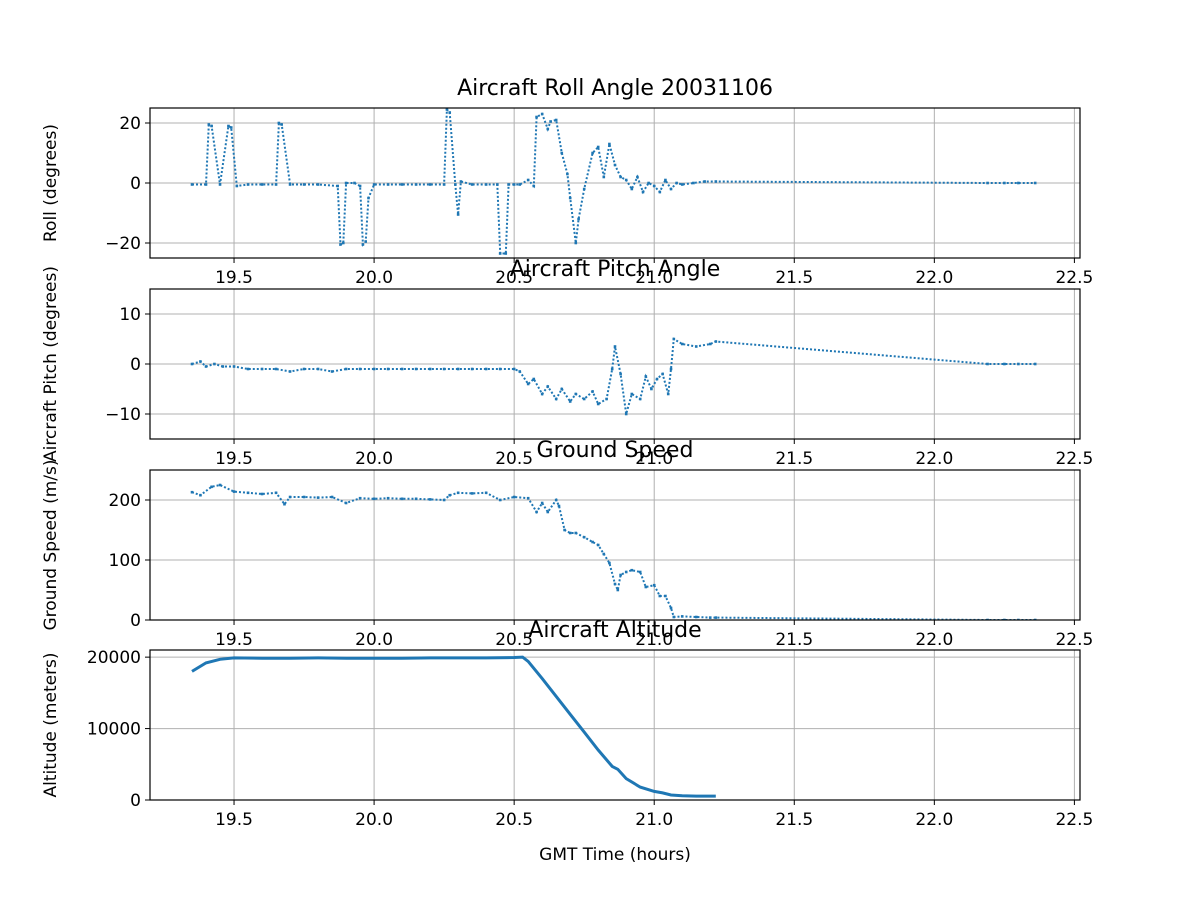 Image resolution: width=1200 pixels, height=900 pixels. I want to click on y-tick-label: 20, so click(130, 124).